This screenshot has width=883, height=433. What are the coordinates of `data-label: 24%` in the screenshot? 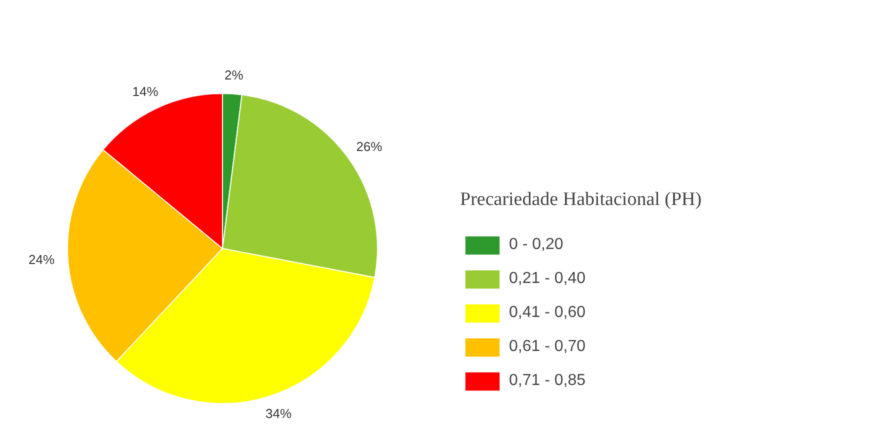 It's located at (41, 259).